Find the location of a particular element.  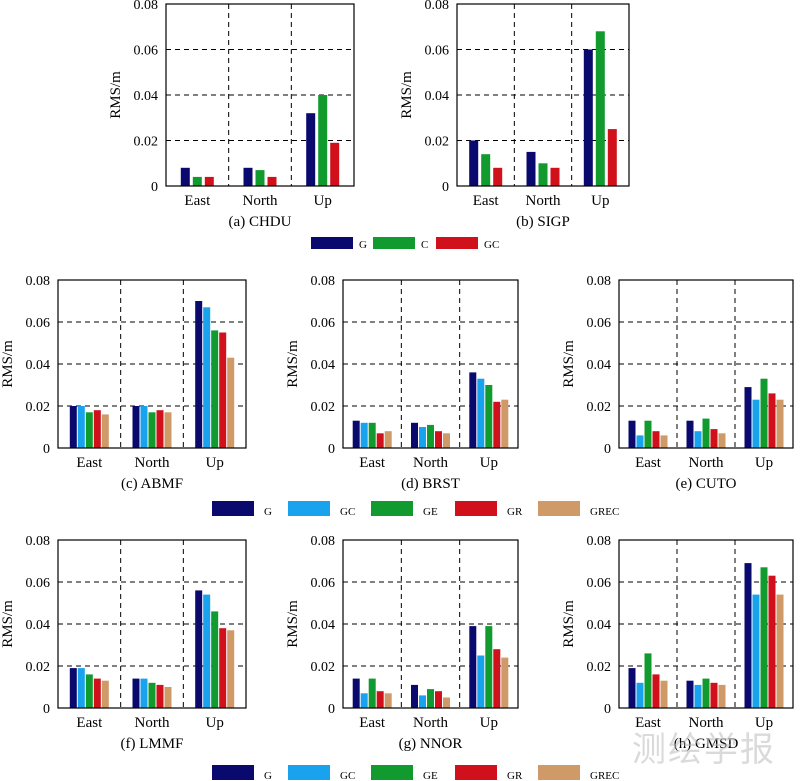

subplot-title: (b) SIGP is located at coordinates (543, 222).